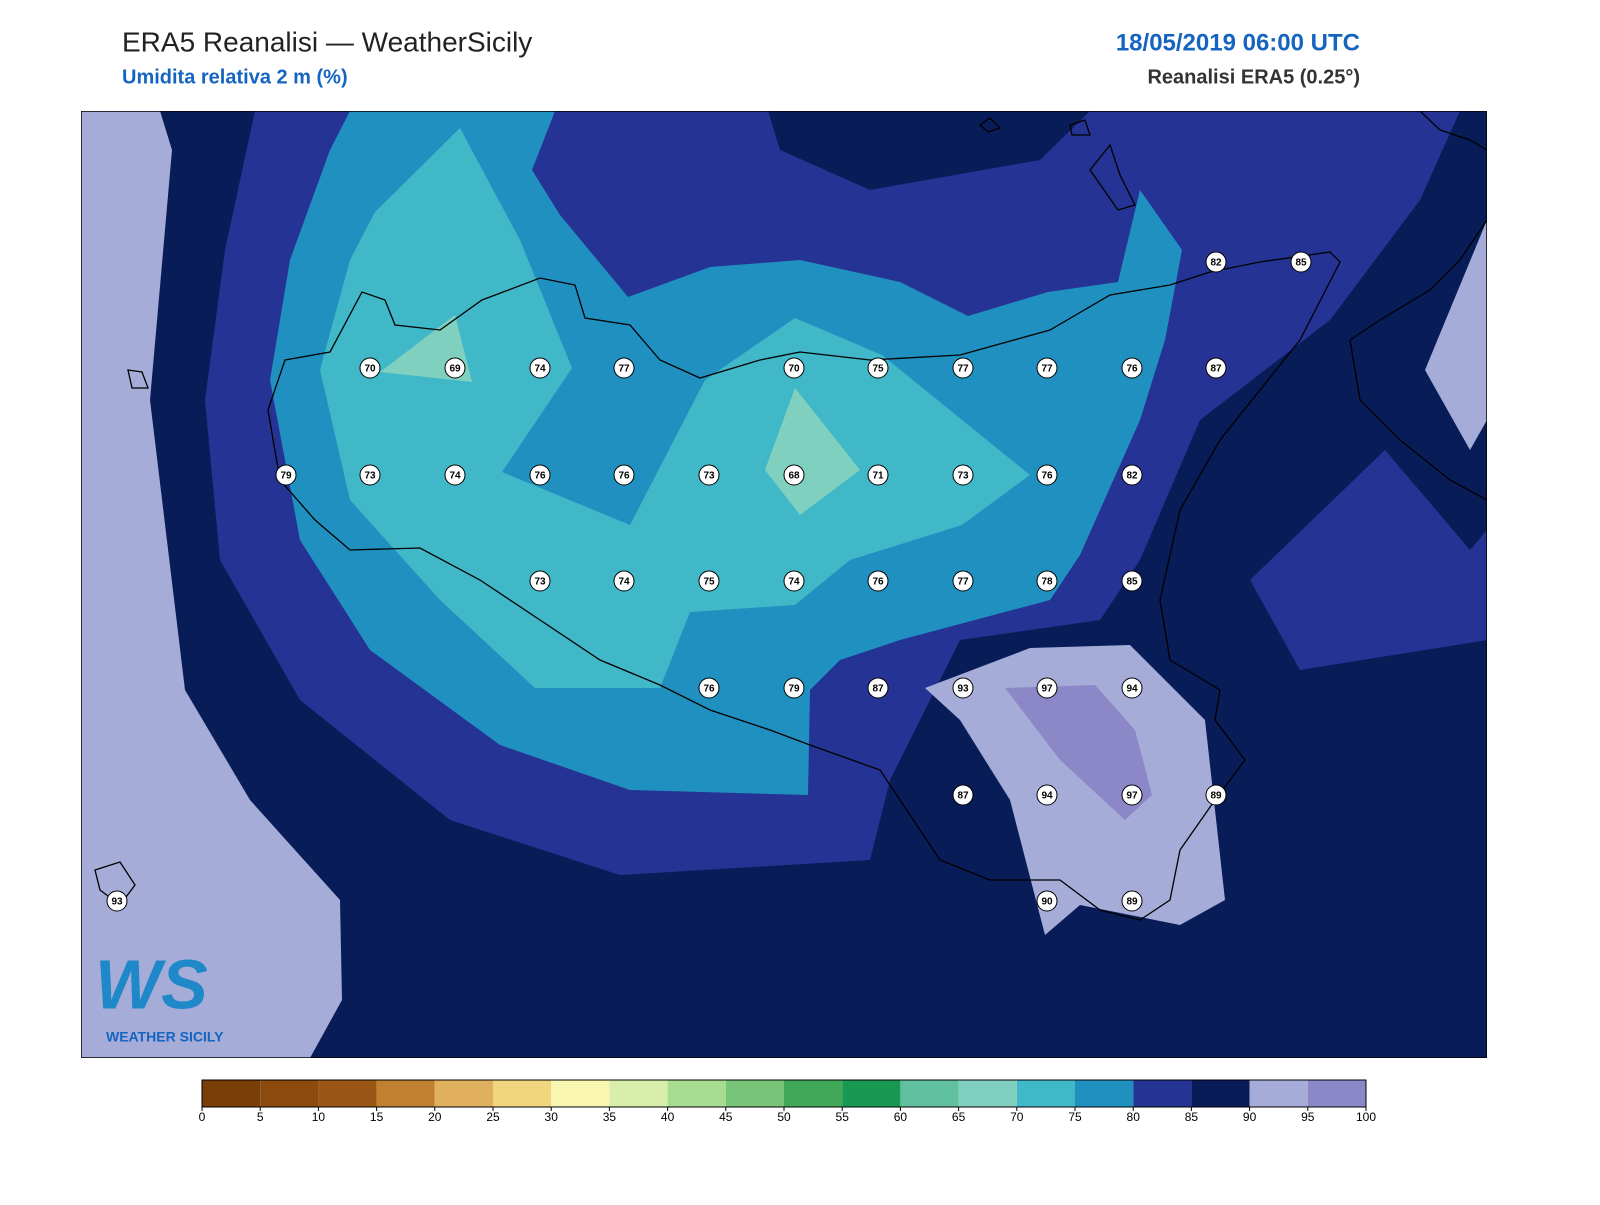 The image size is (1600, 1205). I want to click on colorbar-tick-label: 45, so click(726, 1117).